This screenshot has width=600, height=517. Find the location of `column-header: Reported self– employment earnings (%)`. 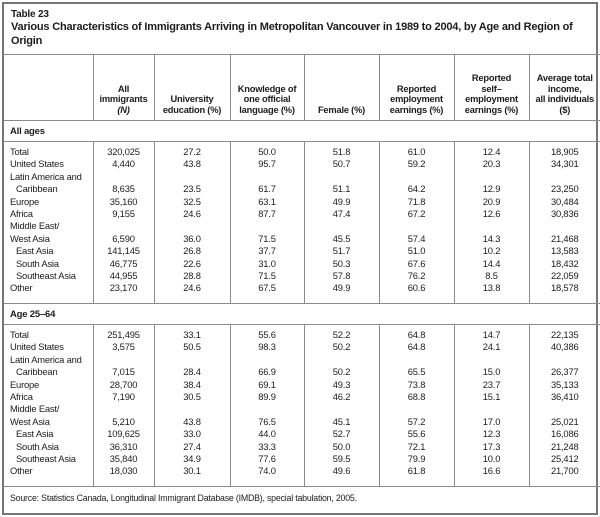

column-header: Reported self– employment earnings (%) is located at coordinates (491, 87).